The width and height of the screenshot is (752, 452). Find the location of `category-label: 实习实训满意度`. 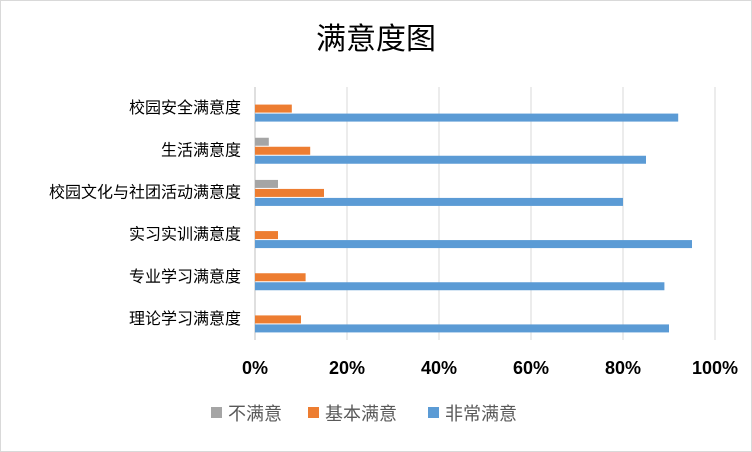

category-label: 实习实训满意度 is located at coordinates (185, 234).